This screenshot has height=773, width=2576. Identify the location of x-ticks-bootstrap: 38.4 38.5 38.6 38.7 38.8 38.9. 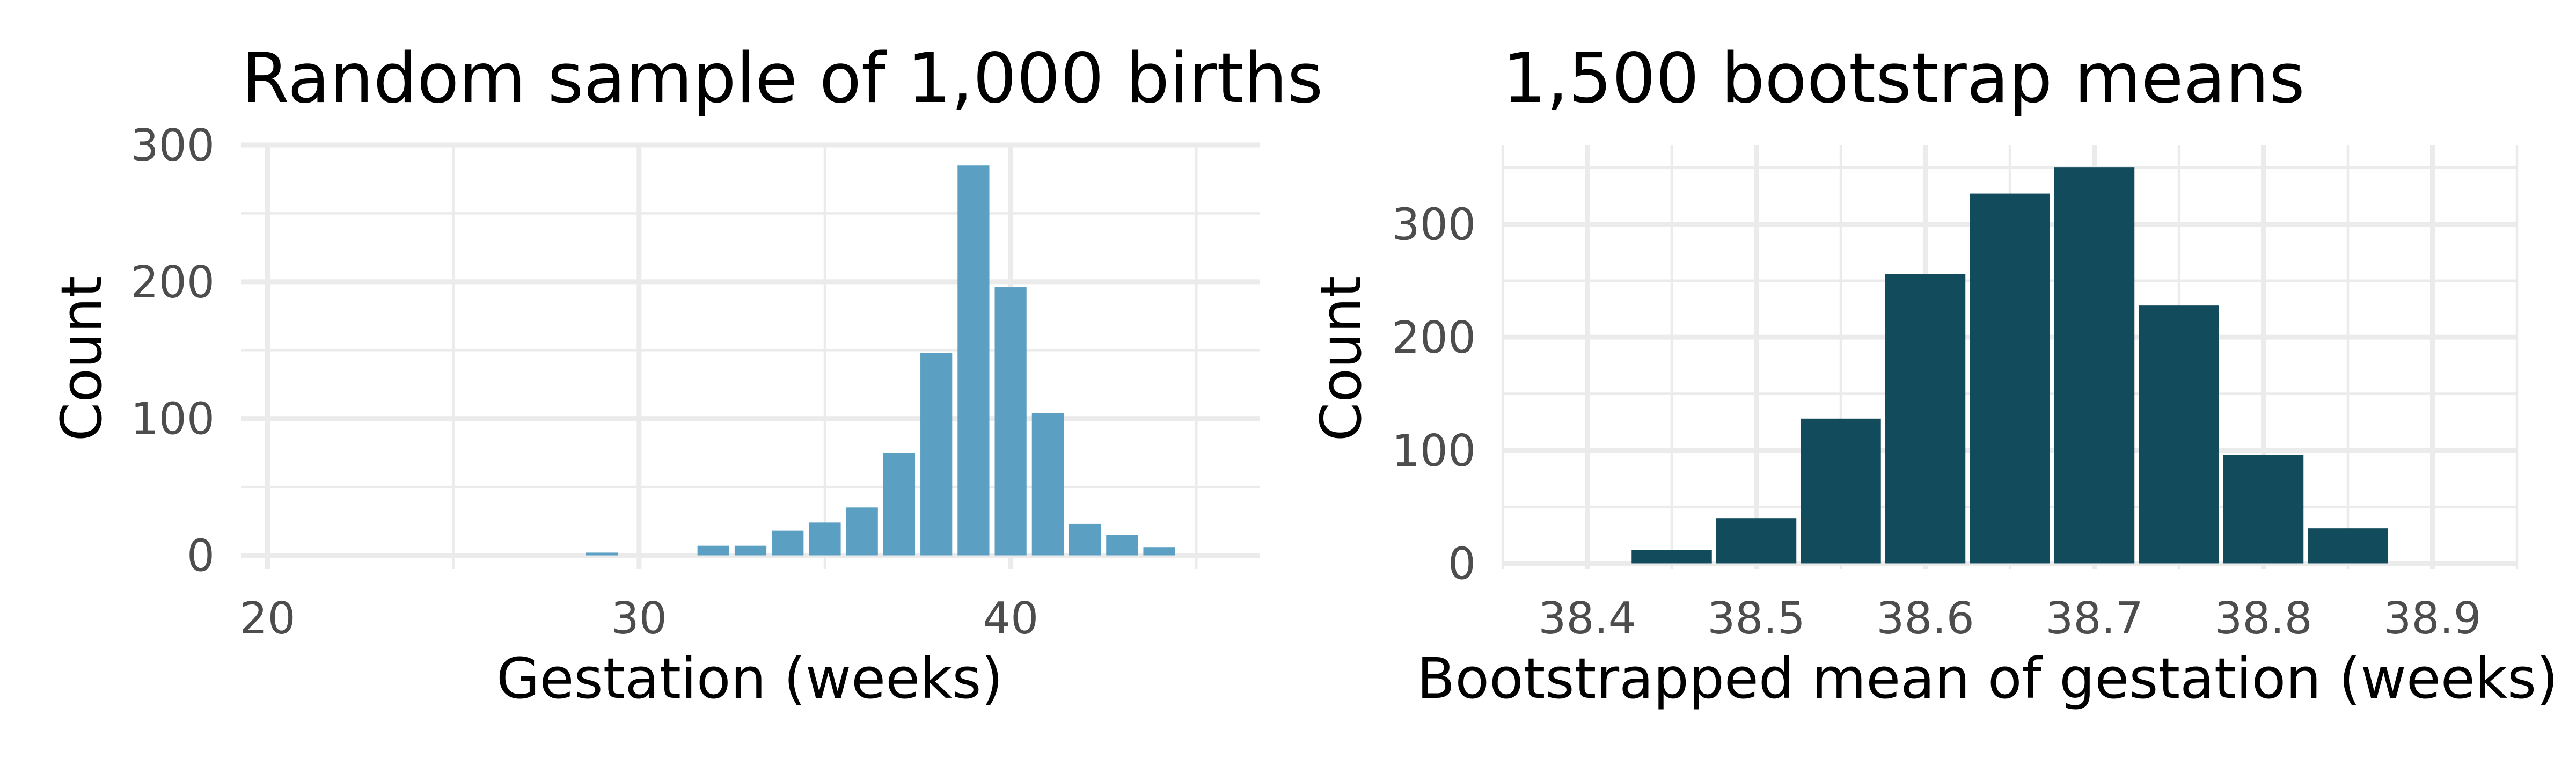
(2010, 618).